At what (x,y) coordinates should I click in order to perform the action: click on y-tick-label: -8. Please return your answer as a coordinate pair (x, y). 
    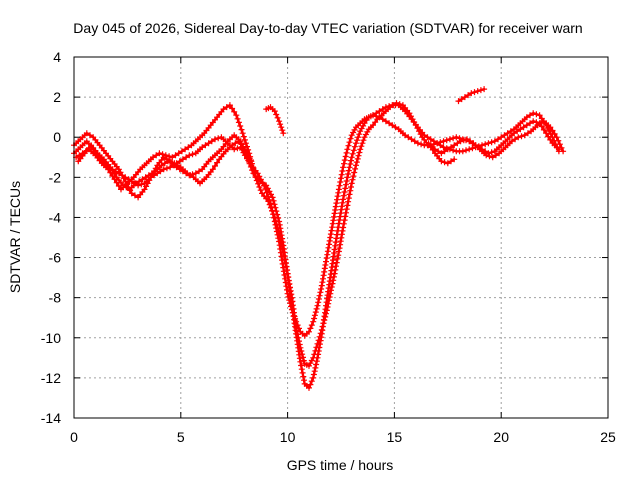
    Looking at the image, I should click on (55, 298).